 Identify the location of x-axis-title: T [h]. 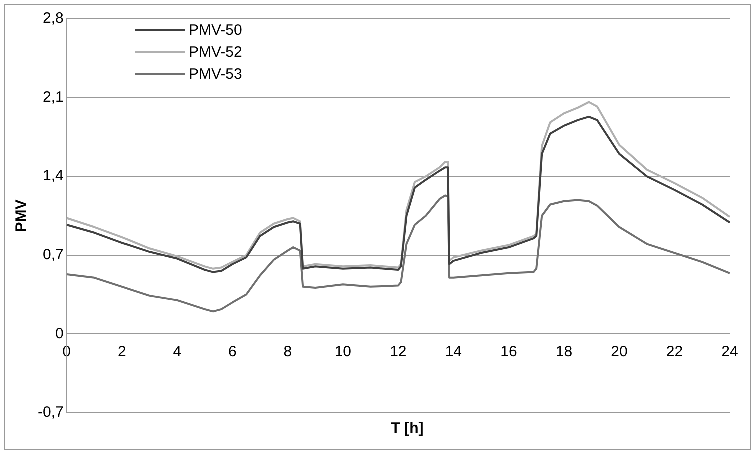
(407, 428).